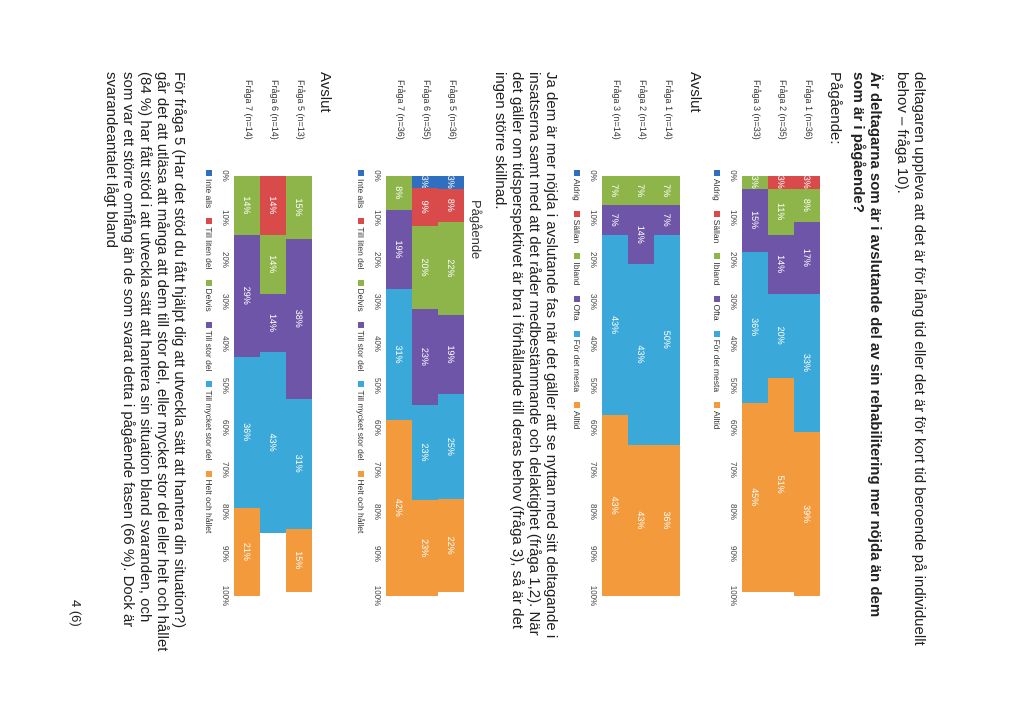  What do you see at coordinates (247, 551) in the screenshot?
I see `bar-segment: 21%` at bounding box center [247, 551].